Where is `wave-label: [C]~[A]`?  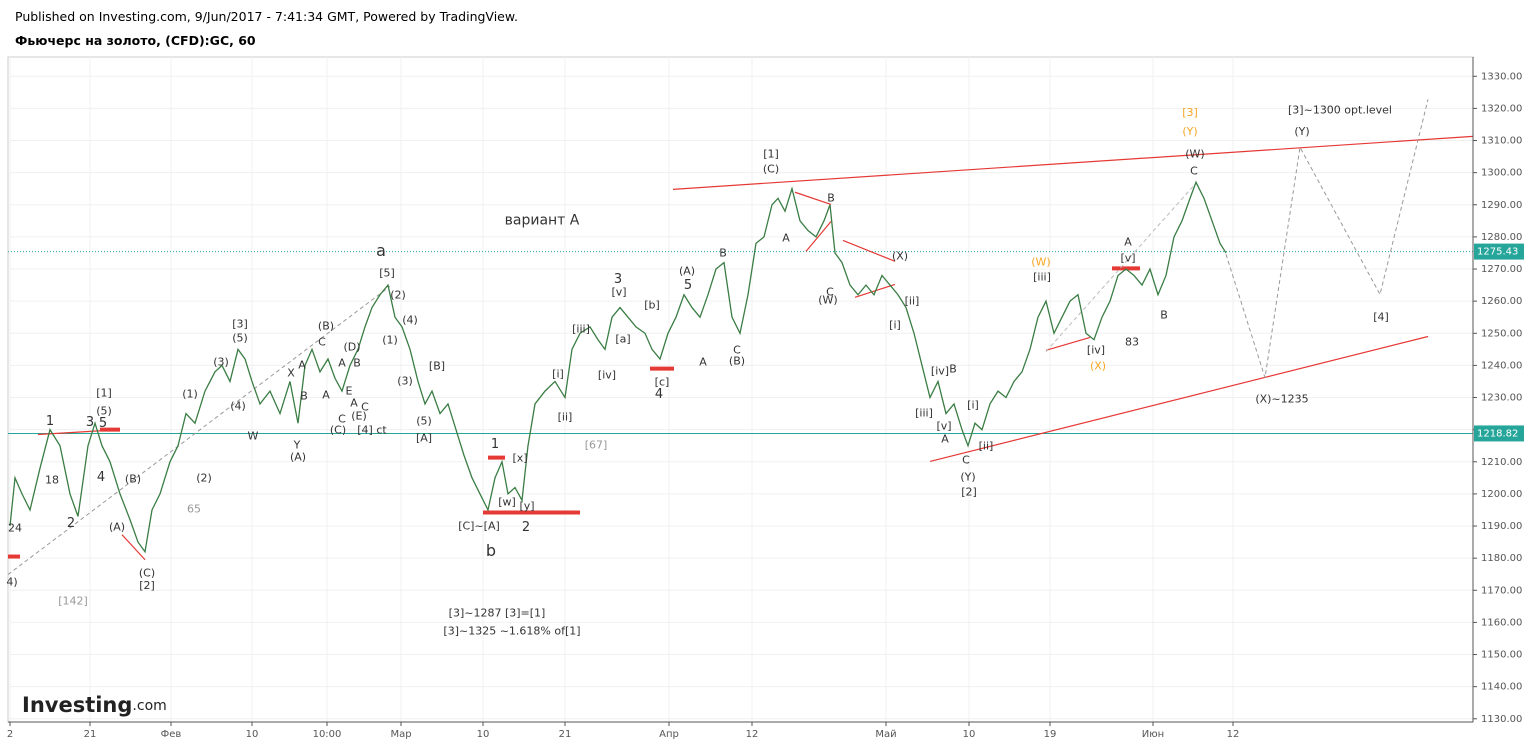 wave-label: [C]~[A] is located at coordinates (479, 526).